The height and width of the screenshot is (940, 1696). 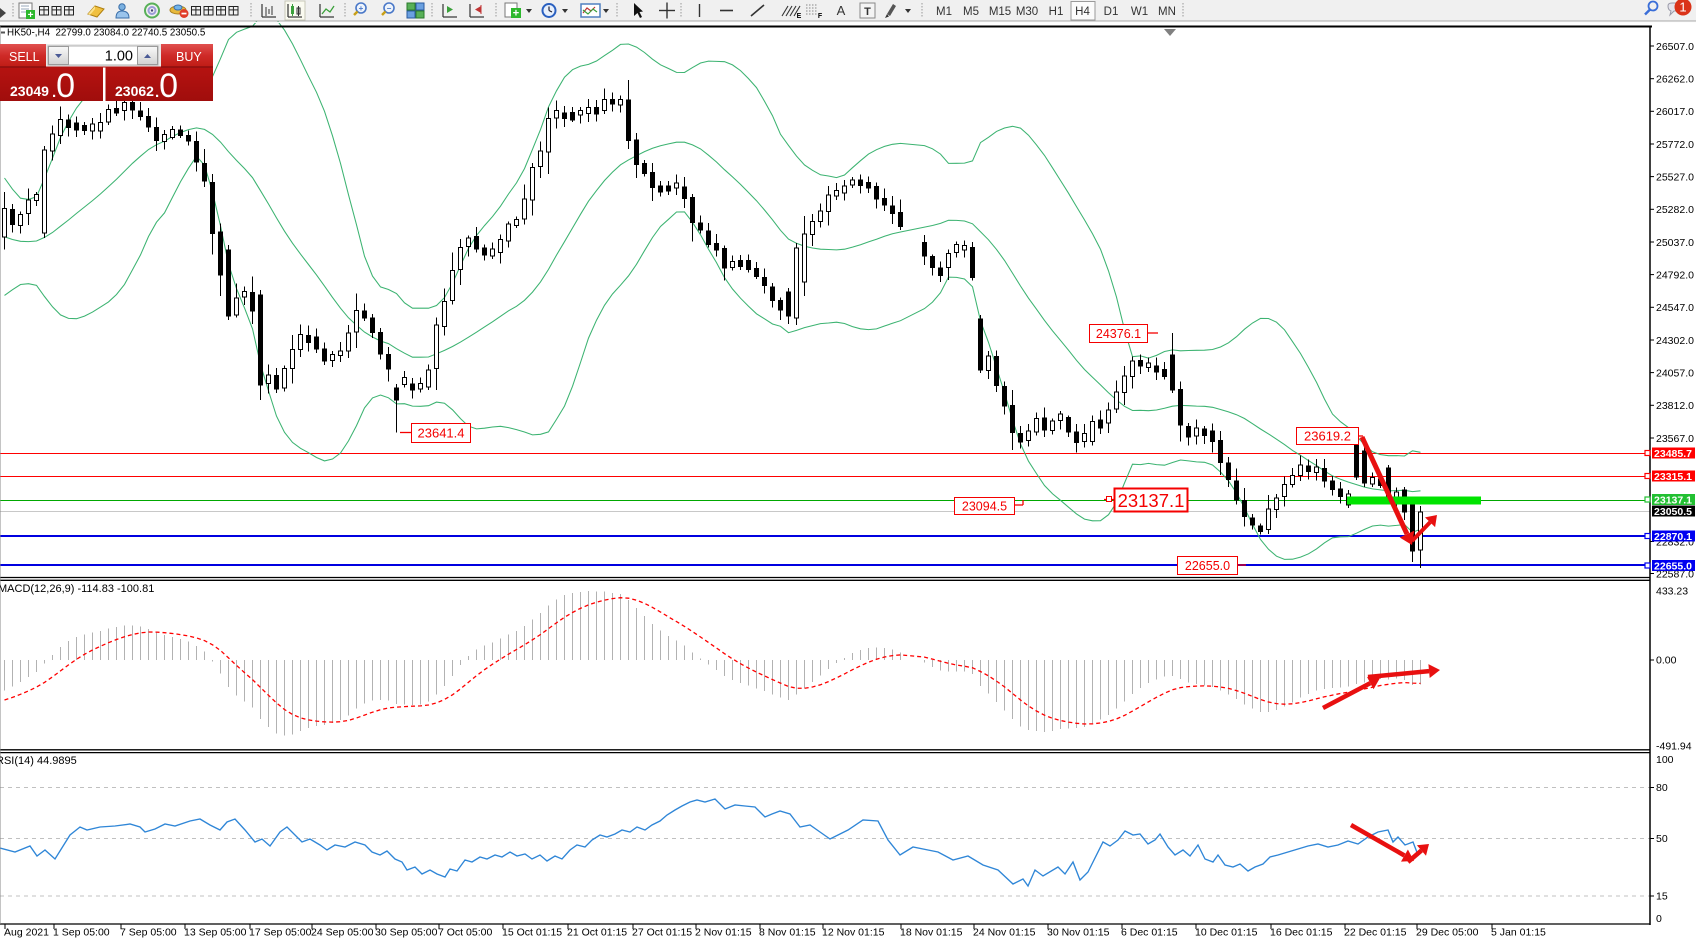 What do you see at coordinates (1082, 12) in the screenshot?
I see `svg-text: H4` at bounding box center [1082, 12].